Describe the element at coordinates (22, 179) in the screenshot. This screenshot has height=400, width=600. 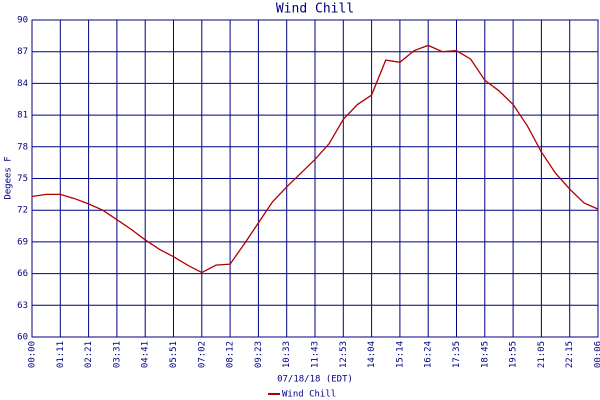
I see `y-tick-label: 75` at that location.